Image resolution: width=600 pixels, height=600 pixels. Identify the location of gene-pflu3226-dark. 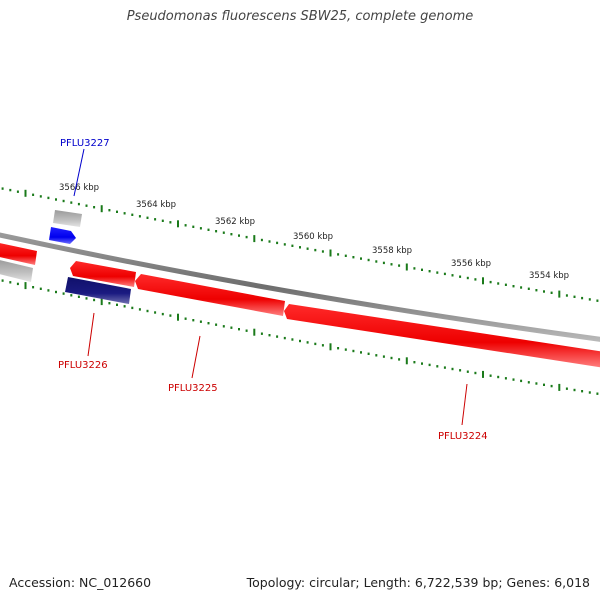
(98, 290).